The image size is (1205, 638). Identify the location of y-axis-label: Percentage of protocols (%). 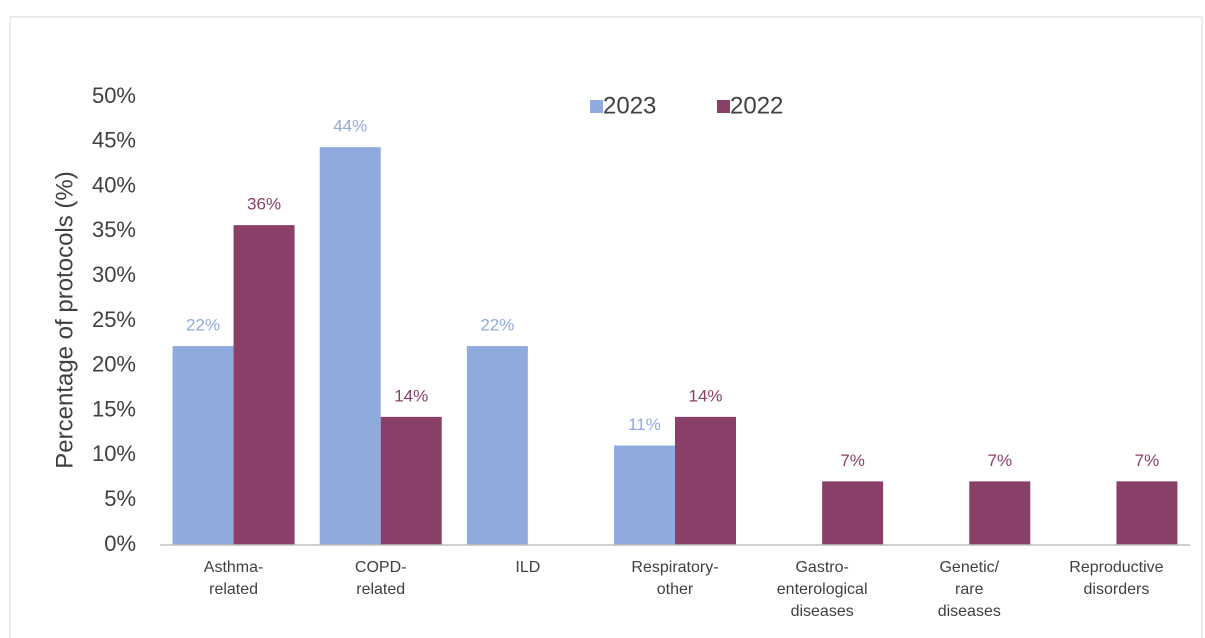
(64, 319).